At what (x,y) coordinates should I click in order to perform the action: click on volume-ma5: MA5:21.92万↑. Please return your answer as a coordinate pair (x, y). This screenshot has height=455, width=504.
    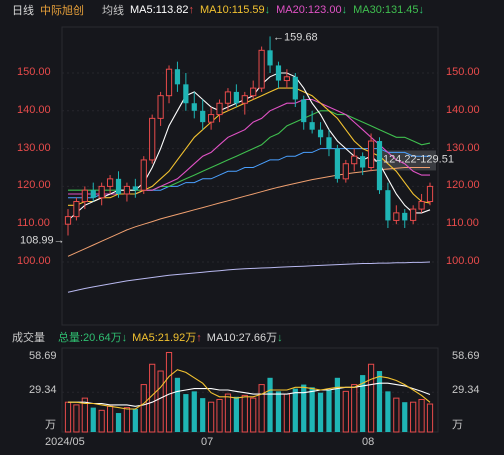
    Looking at the image, I should click on (167, 338).